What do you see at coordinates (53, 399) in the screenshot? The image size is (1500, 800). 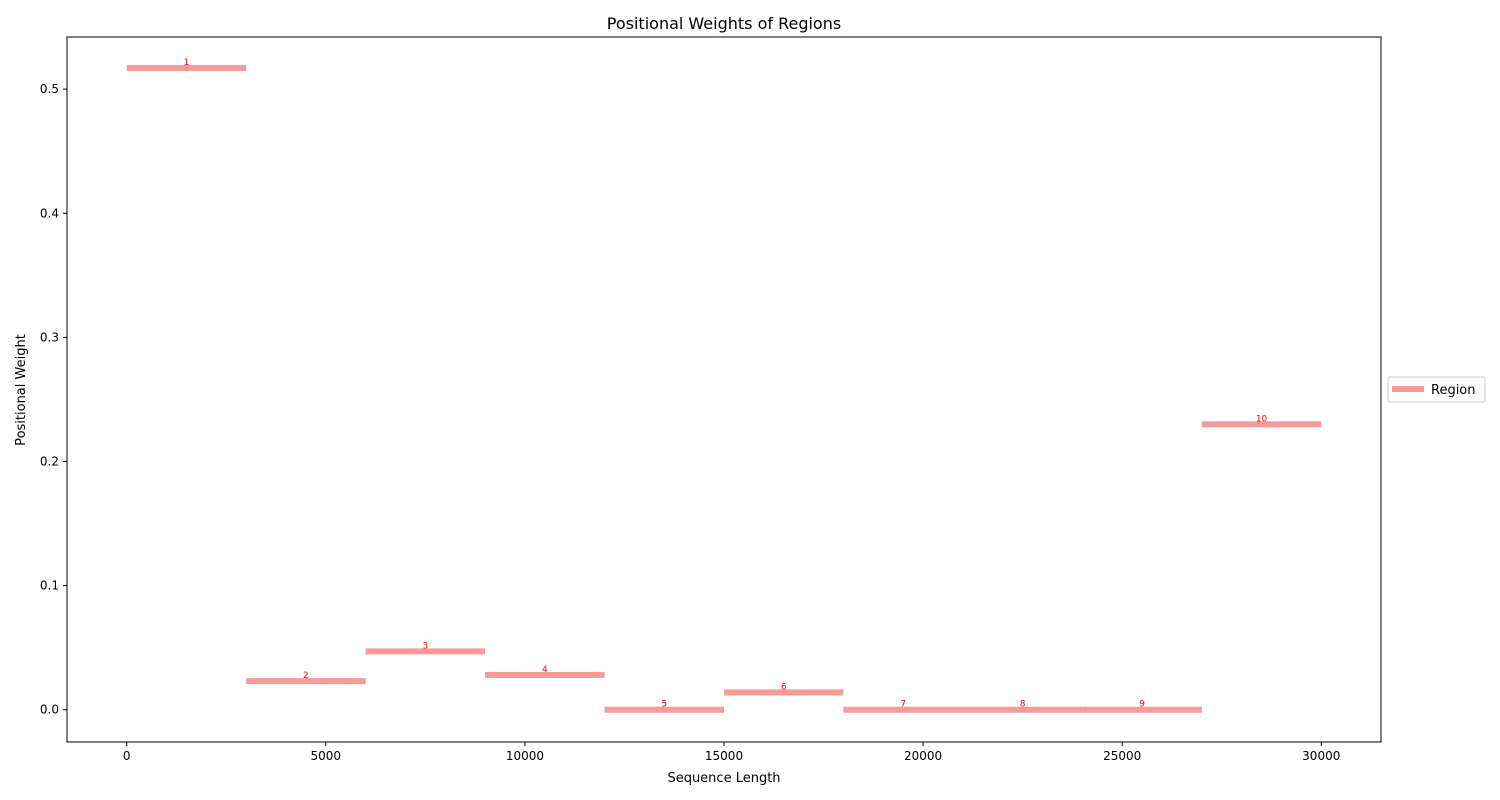 I see `y-axis: 0.0 0.1 0.2 0.3 0.4 0.5` at bounding box center [53, 399].